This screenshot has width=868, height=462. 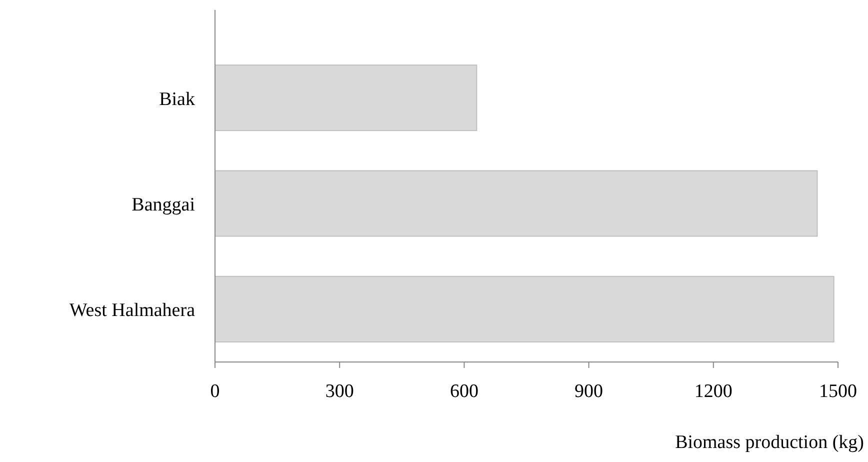 What do you see at coordinates (464, 391) in the screenshot?
I see `x-tick-label: 600` at bounding box center [464, 391].